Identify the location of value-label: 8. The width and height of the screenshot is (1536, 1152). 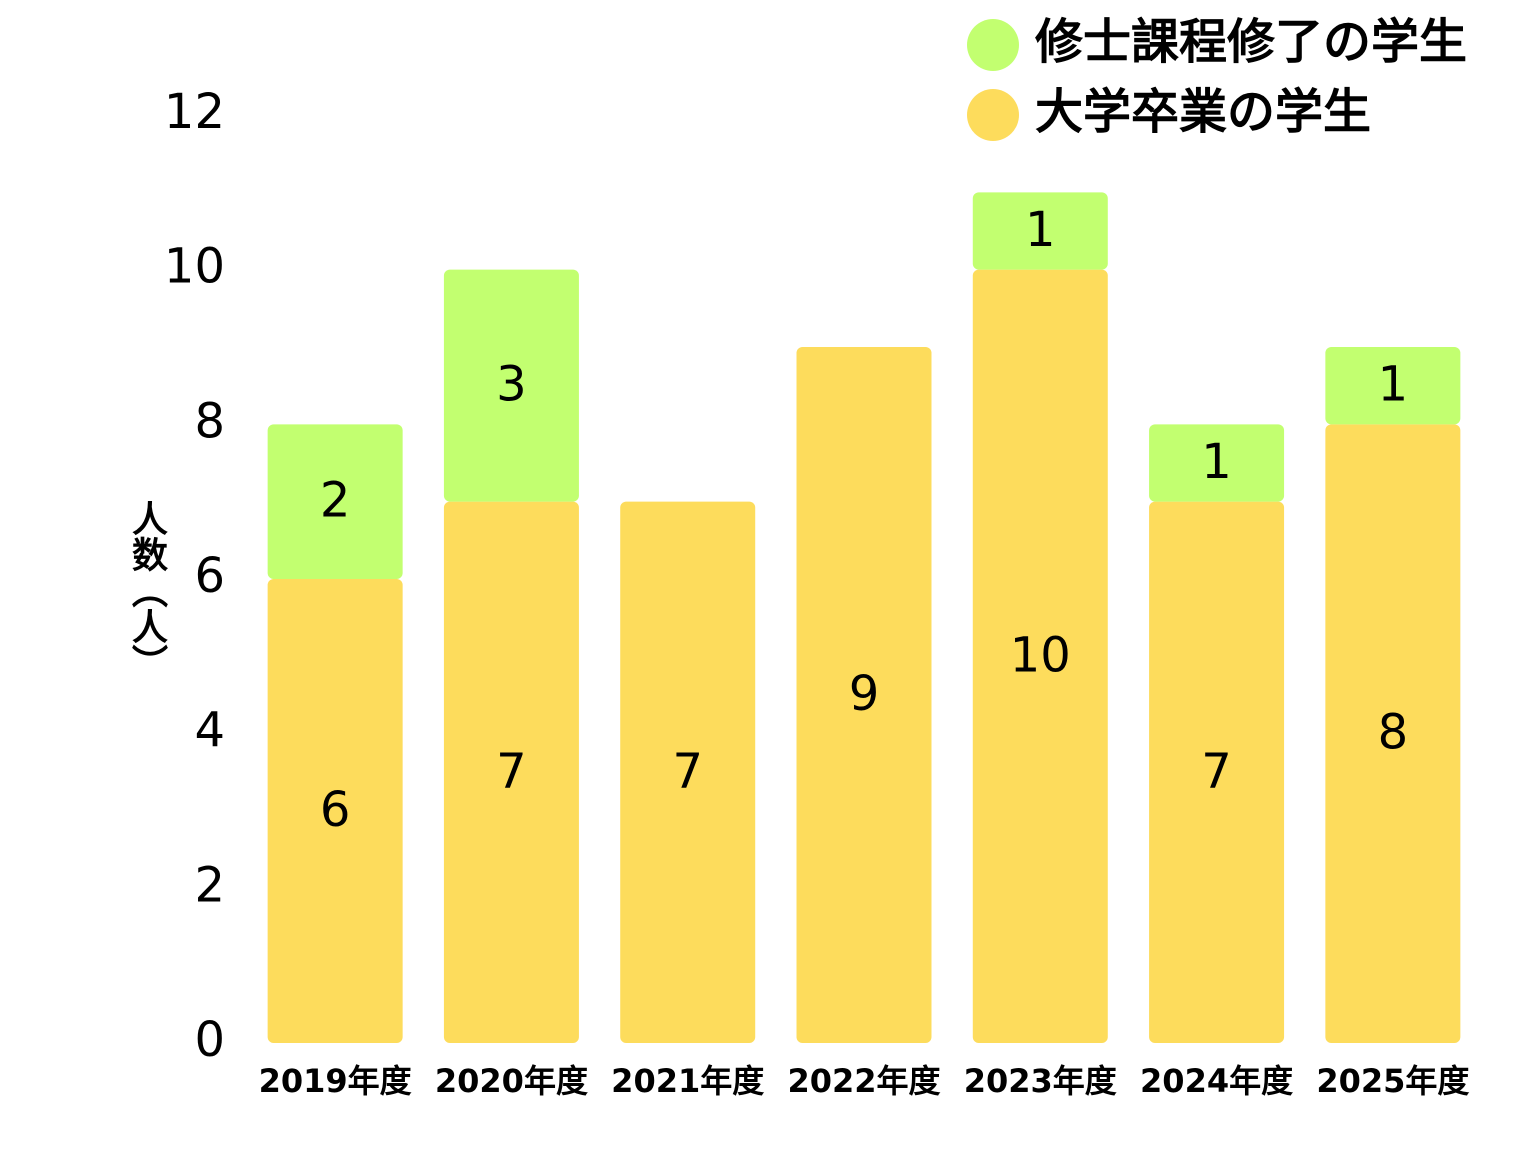
(1393, 733).